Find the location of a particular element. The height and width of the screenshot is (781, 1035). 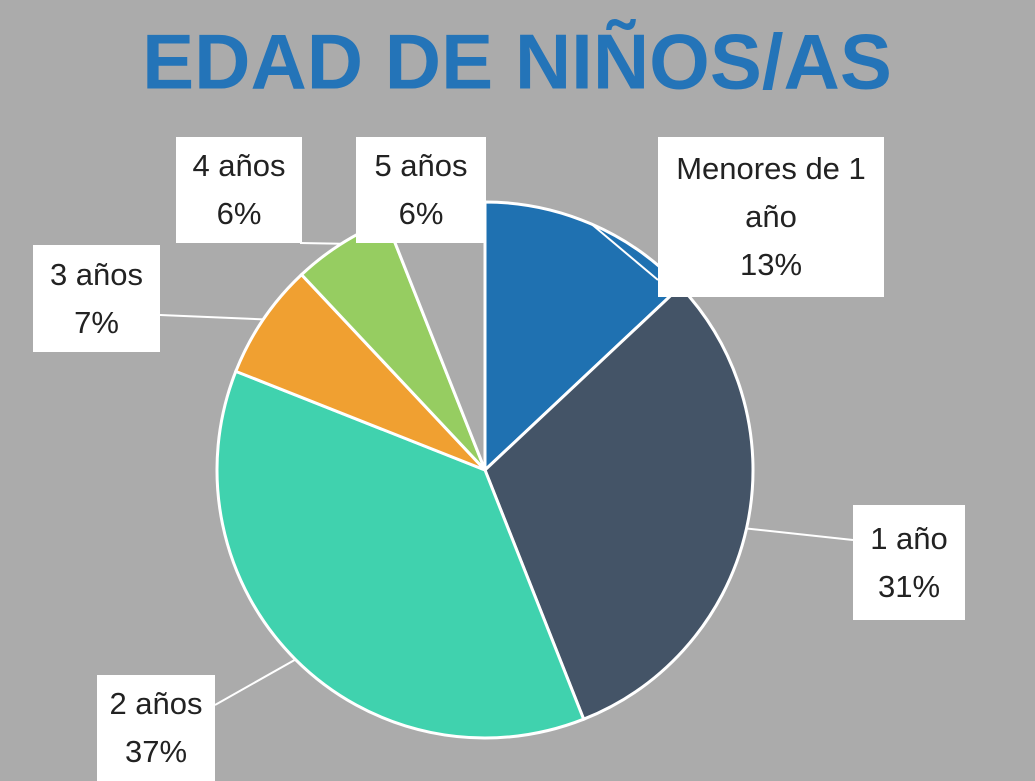

label-text: 3 años is located at coordinates (96, 274).